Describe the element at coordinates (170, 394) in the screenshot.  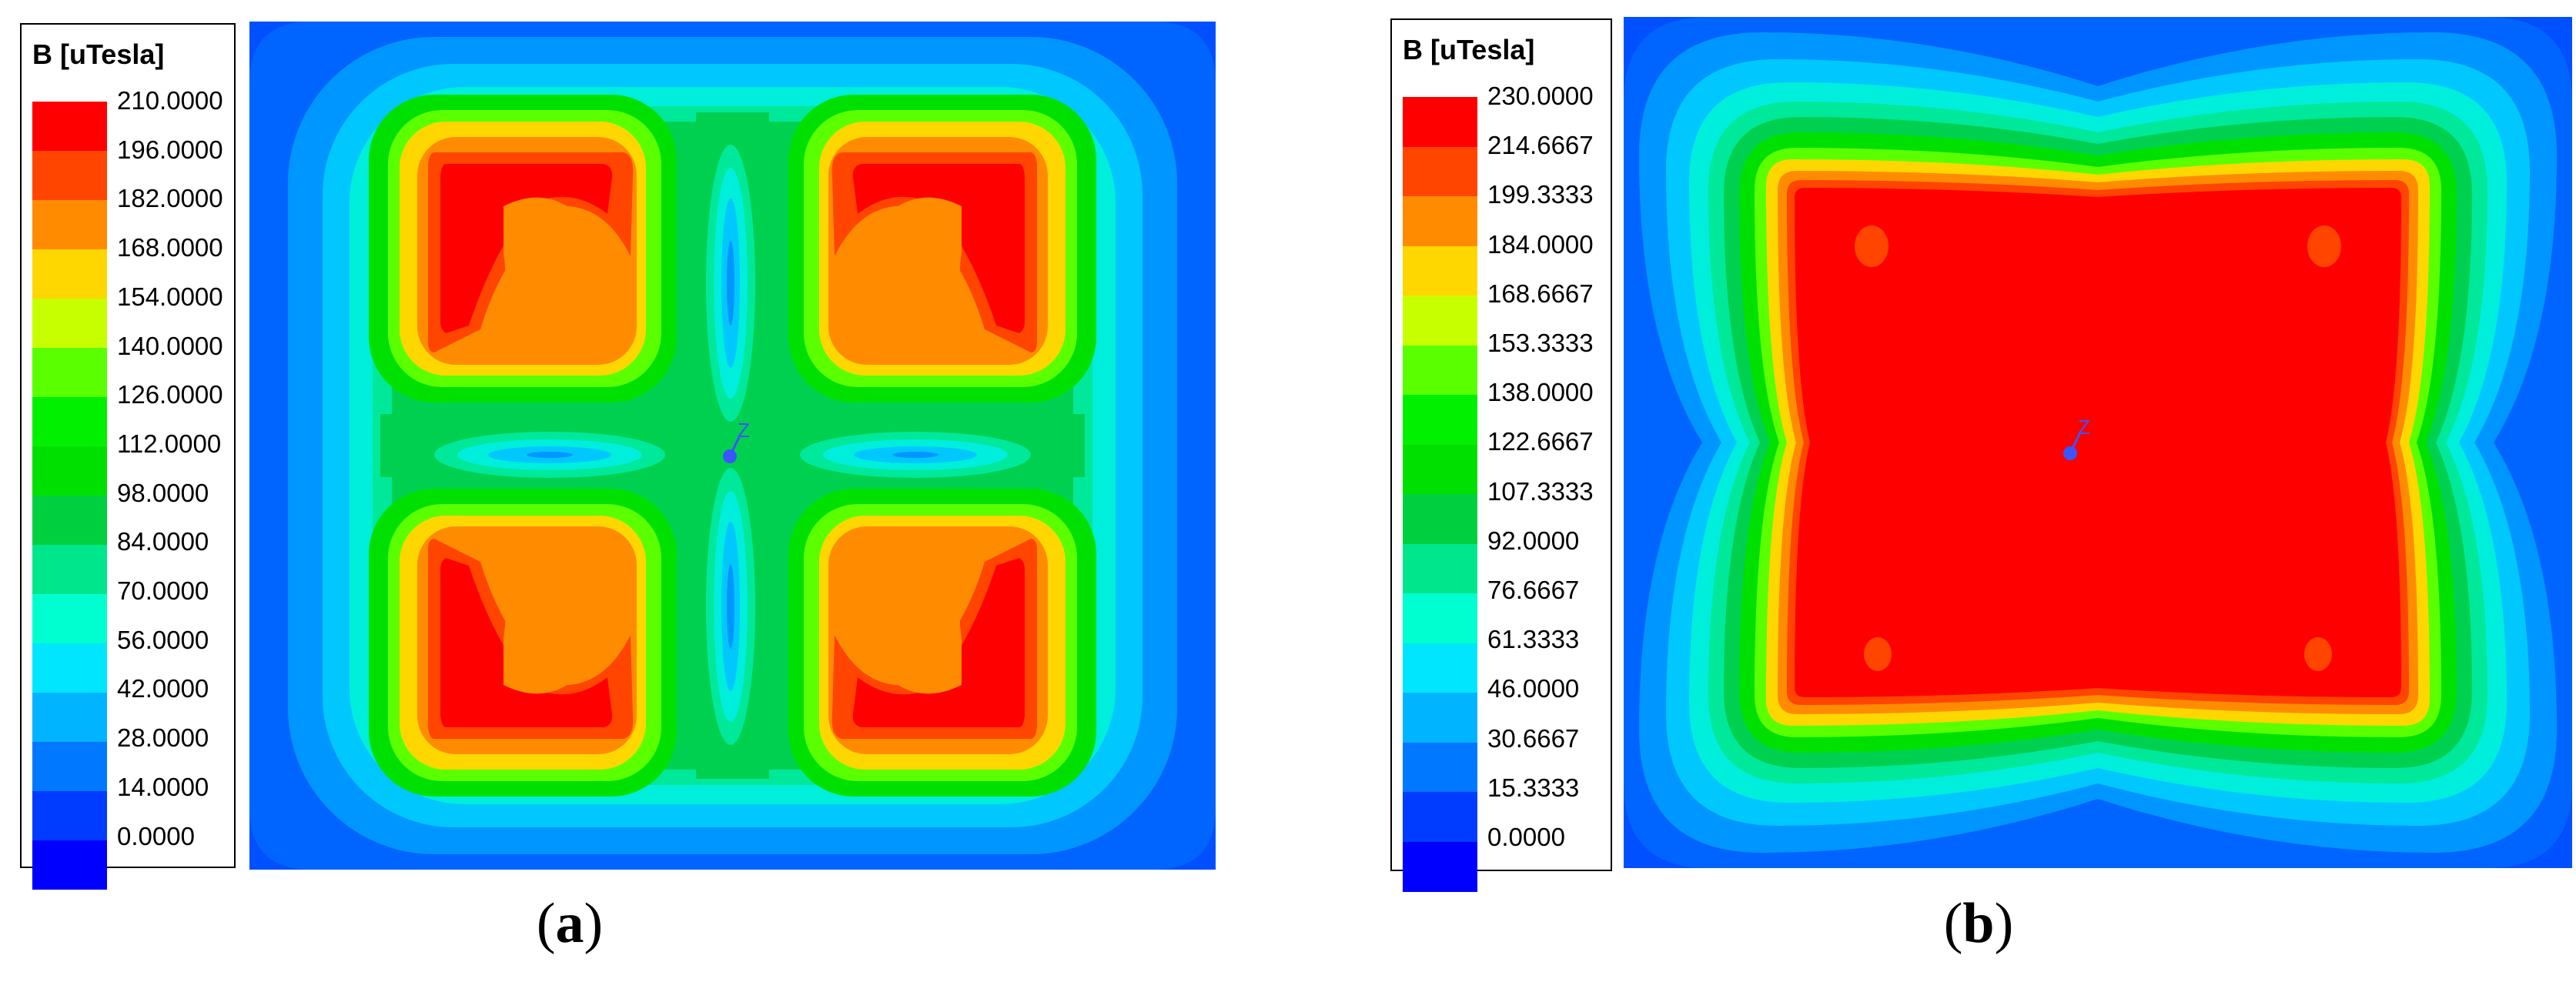
I see `legend-tick-label: 126.0000` at that location.